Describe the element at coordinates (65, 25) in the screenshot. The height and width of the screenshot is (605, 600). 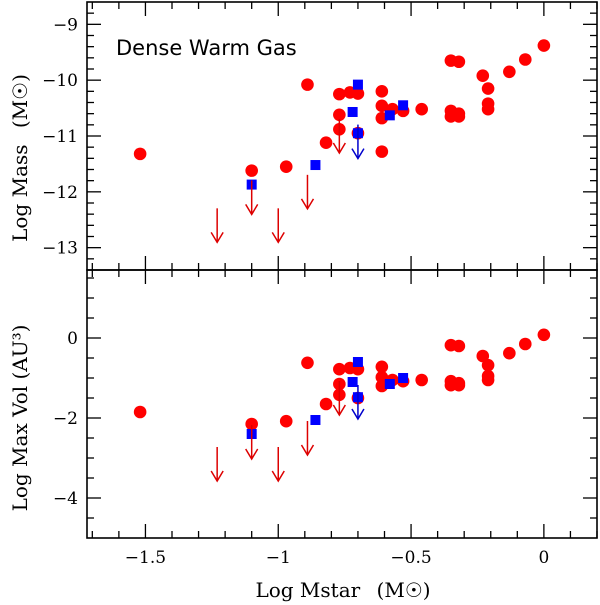
I see `y-tick-label: −9` at that location.